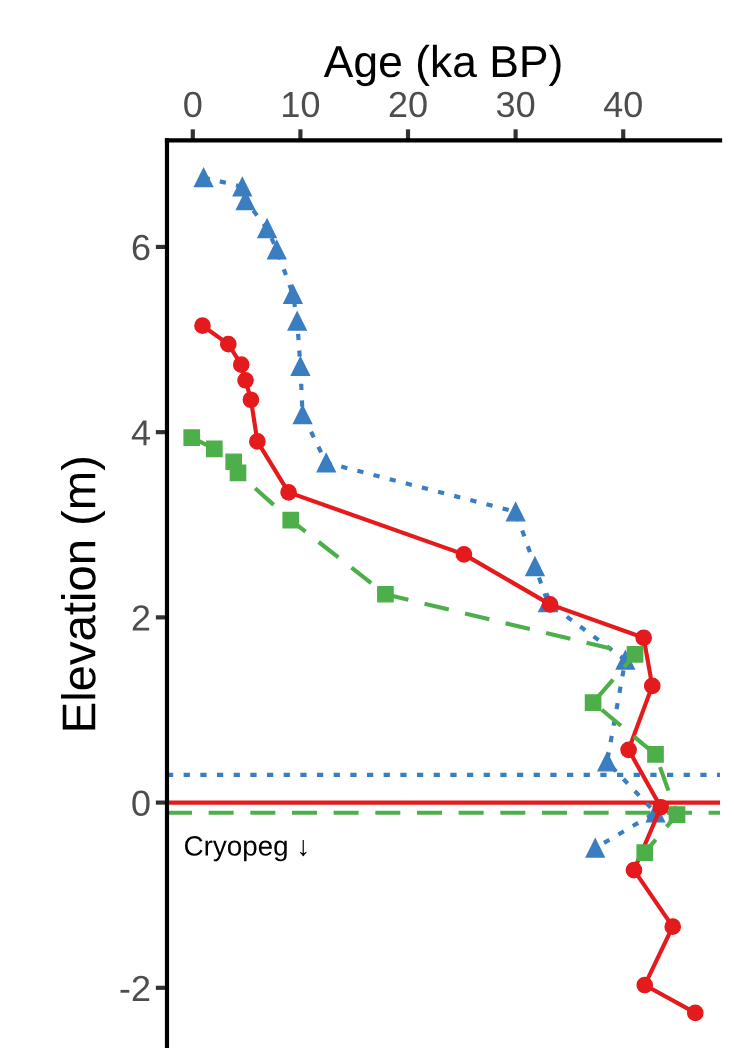 This screenshot has height=1048, width=734. What do you see at coordinates (622, 104) in the screenshot?
I see `x-tick-label: 40` at bounding box center [622, 104].